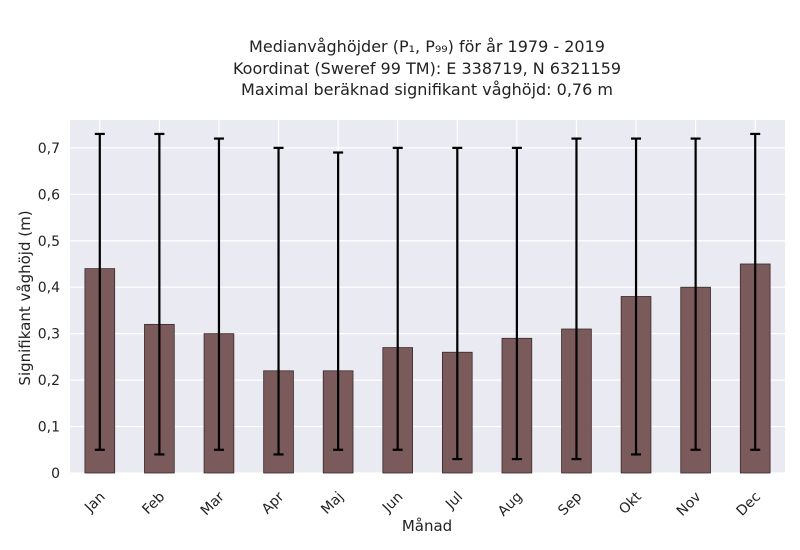 The height and width of the screenshot is (550, 800). I want to click on x-tick-label: Mar, so click(213, 504).